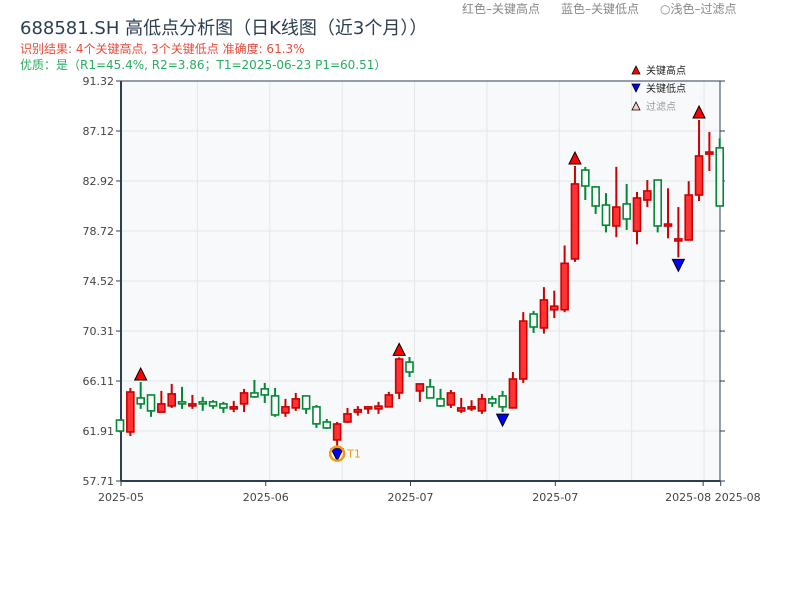 This screenshot has height=600, width=800. I want to click on x-tick-label: 2025-06, so click(266, 497).